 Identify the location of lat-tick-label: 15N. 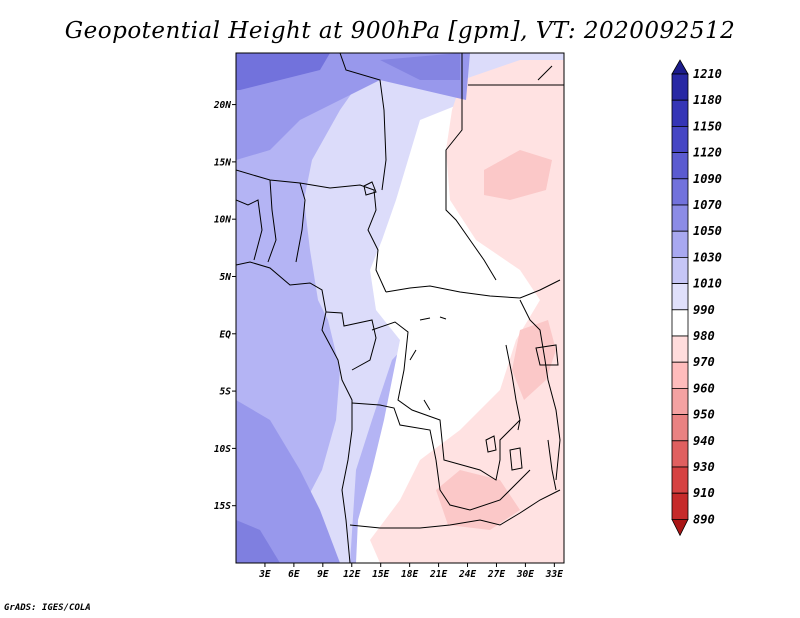
(222, 162).